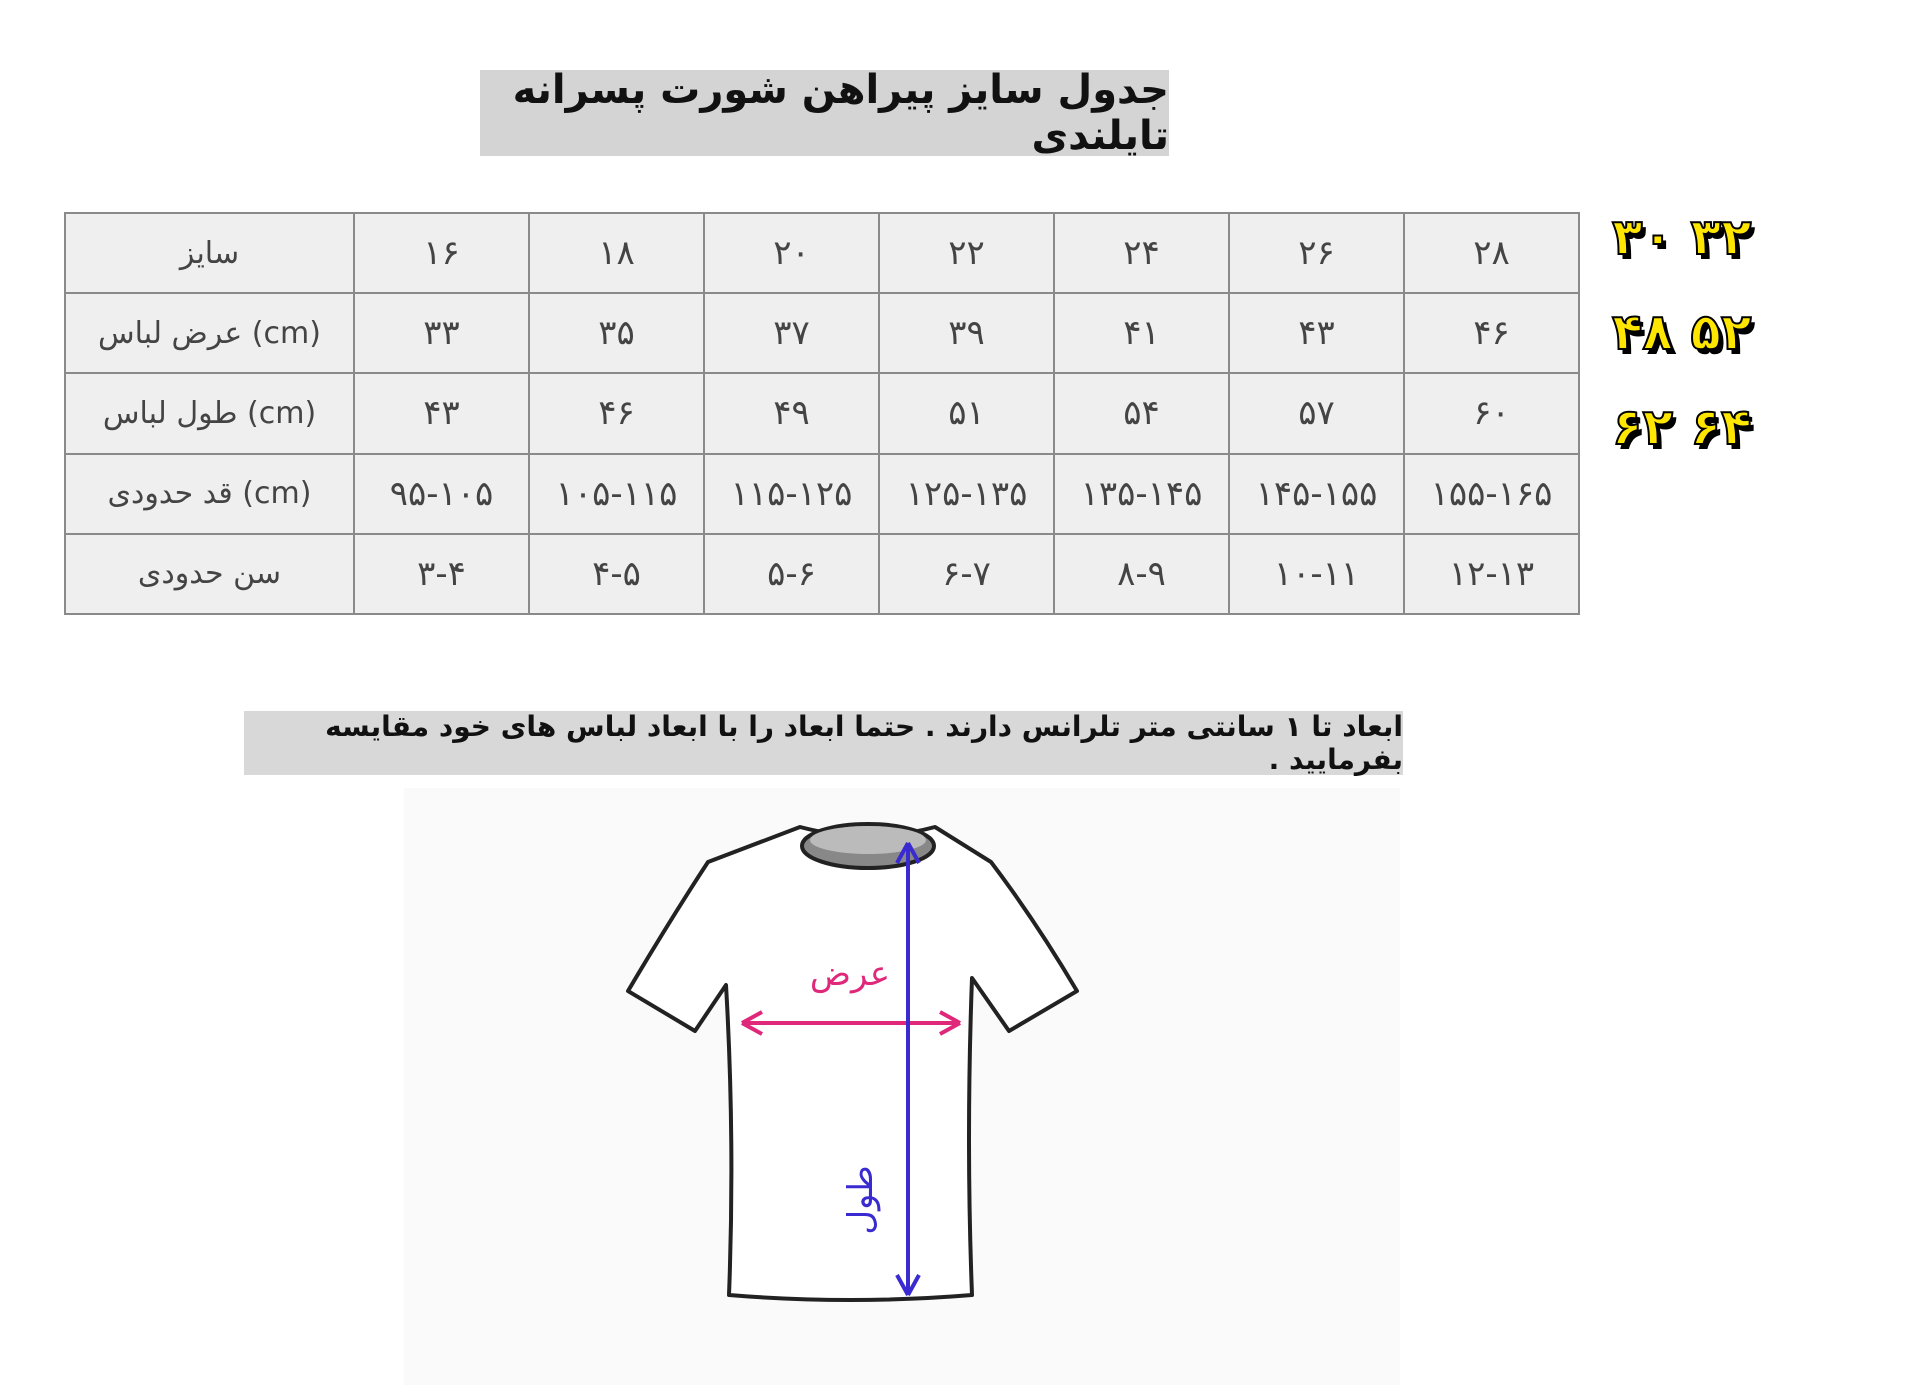  What do you see at coordinates (441, 574) in the screenshot?
I see `table-cell: ۳-۴` at bounding box center [441, 574].